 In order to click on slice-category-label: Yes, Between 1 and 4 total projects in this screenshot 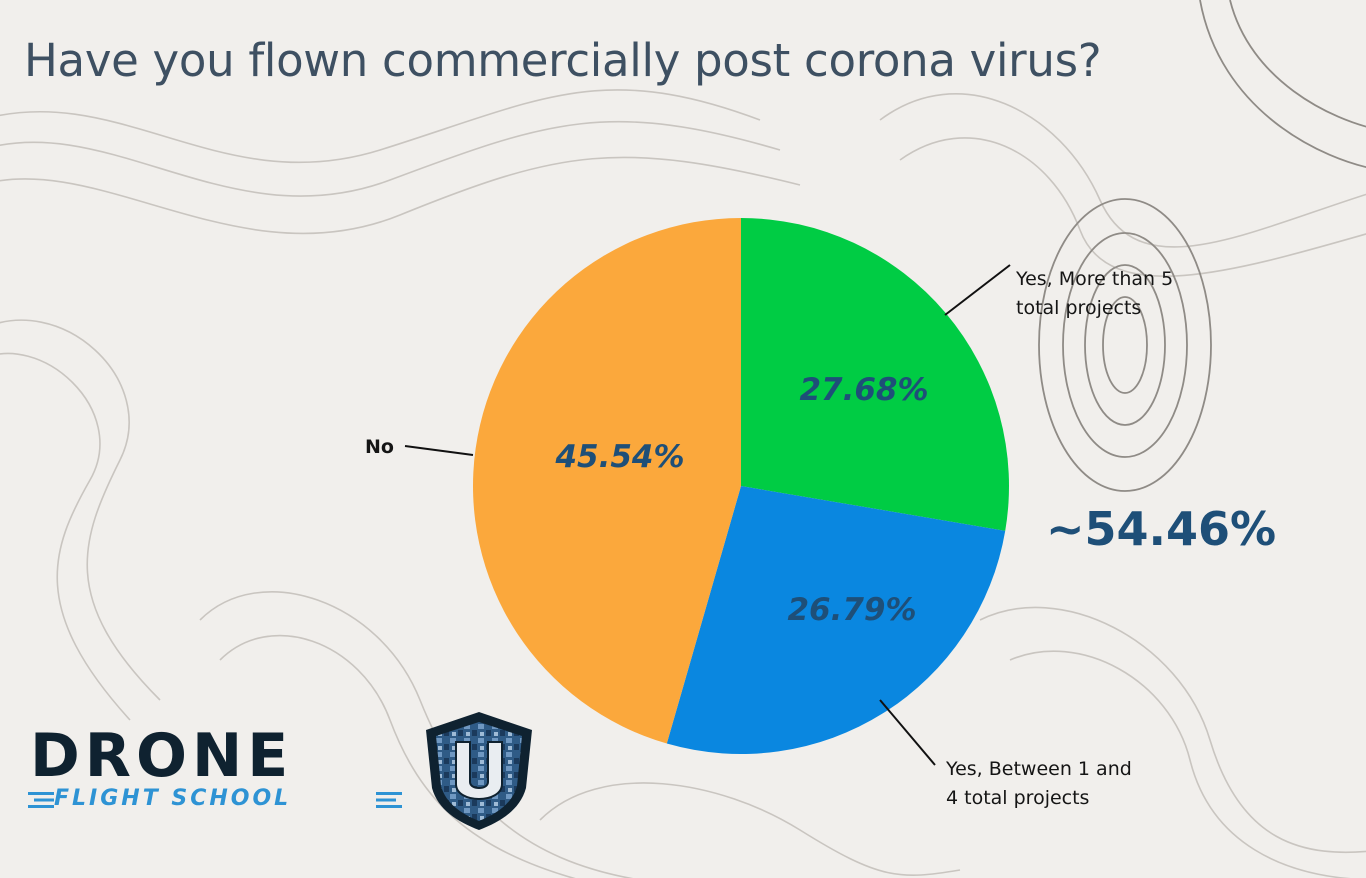, I will do `click(1038, 783)`.